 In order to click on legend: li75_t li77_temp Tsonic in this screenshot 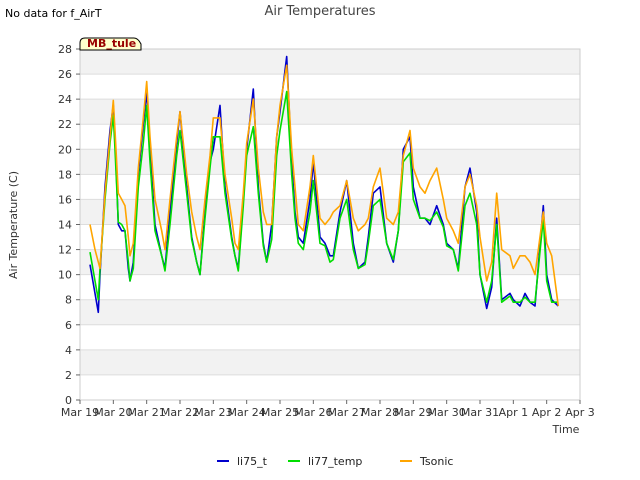, I will do `click(335, 461)`.